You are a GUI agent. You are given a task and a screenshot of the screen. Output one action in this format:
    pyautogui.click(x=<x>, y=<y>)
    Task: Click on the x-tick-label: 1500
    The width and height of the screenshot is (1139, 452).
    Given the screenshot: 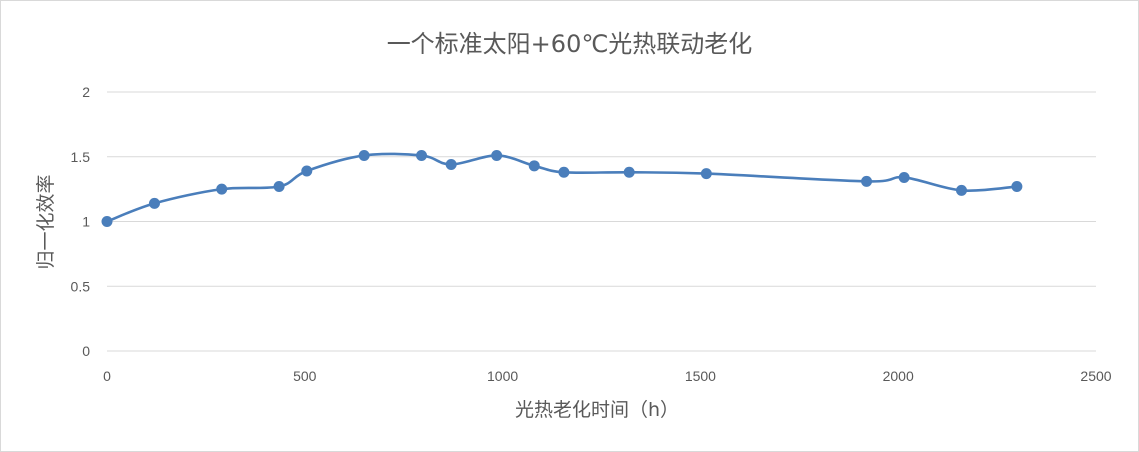 What is the action you would take?
    pyautogui.click(x=700, y=376)
    